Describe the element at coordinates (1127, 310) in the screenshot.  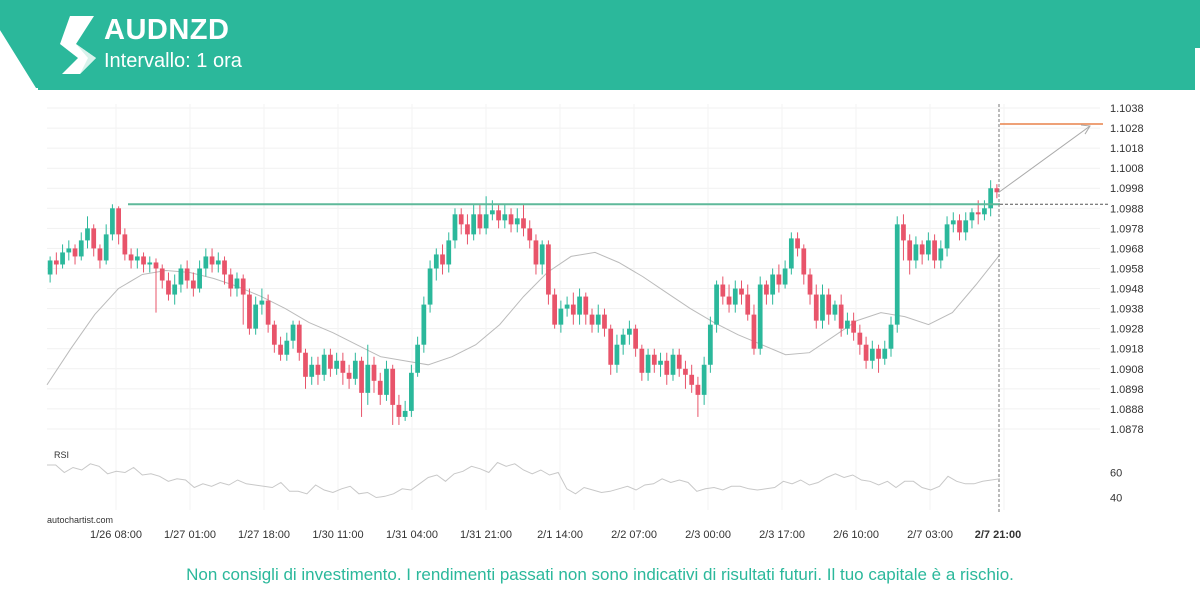
I see `price-tick-label: 1.0938` at that location.